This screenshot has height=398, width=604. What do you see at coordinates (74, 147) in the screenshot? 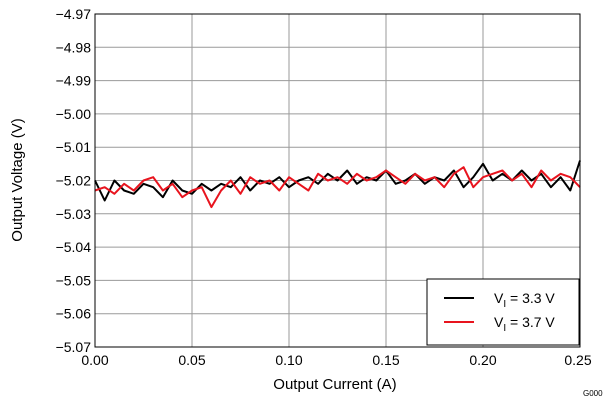
I see `y-tick-label: −5.01` at bounding box center [74, 147].